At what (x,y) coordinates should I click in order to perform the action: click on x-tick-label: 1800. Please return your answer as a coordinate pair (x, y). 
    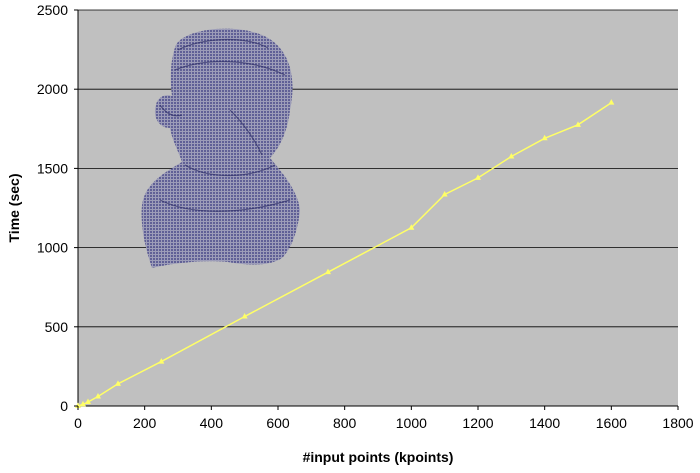
    Looking at the image, I should click on (677, 423).